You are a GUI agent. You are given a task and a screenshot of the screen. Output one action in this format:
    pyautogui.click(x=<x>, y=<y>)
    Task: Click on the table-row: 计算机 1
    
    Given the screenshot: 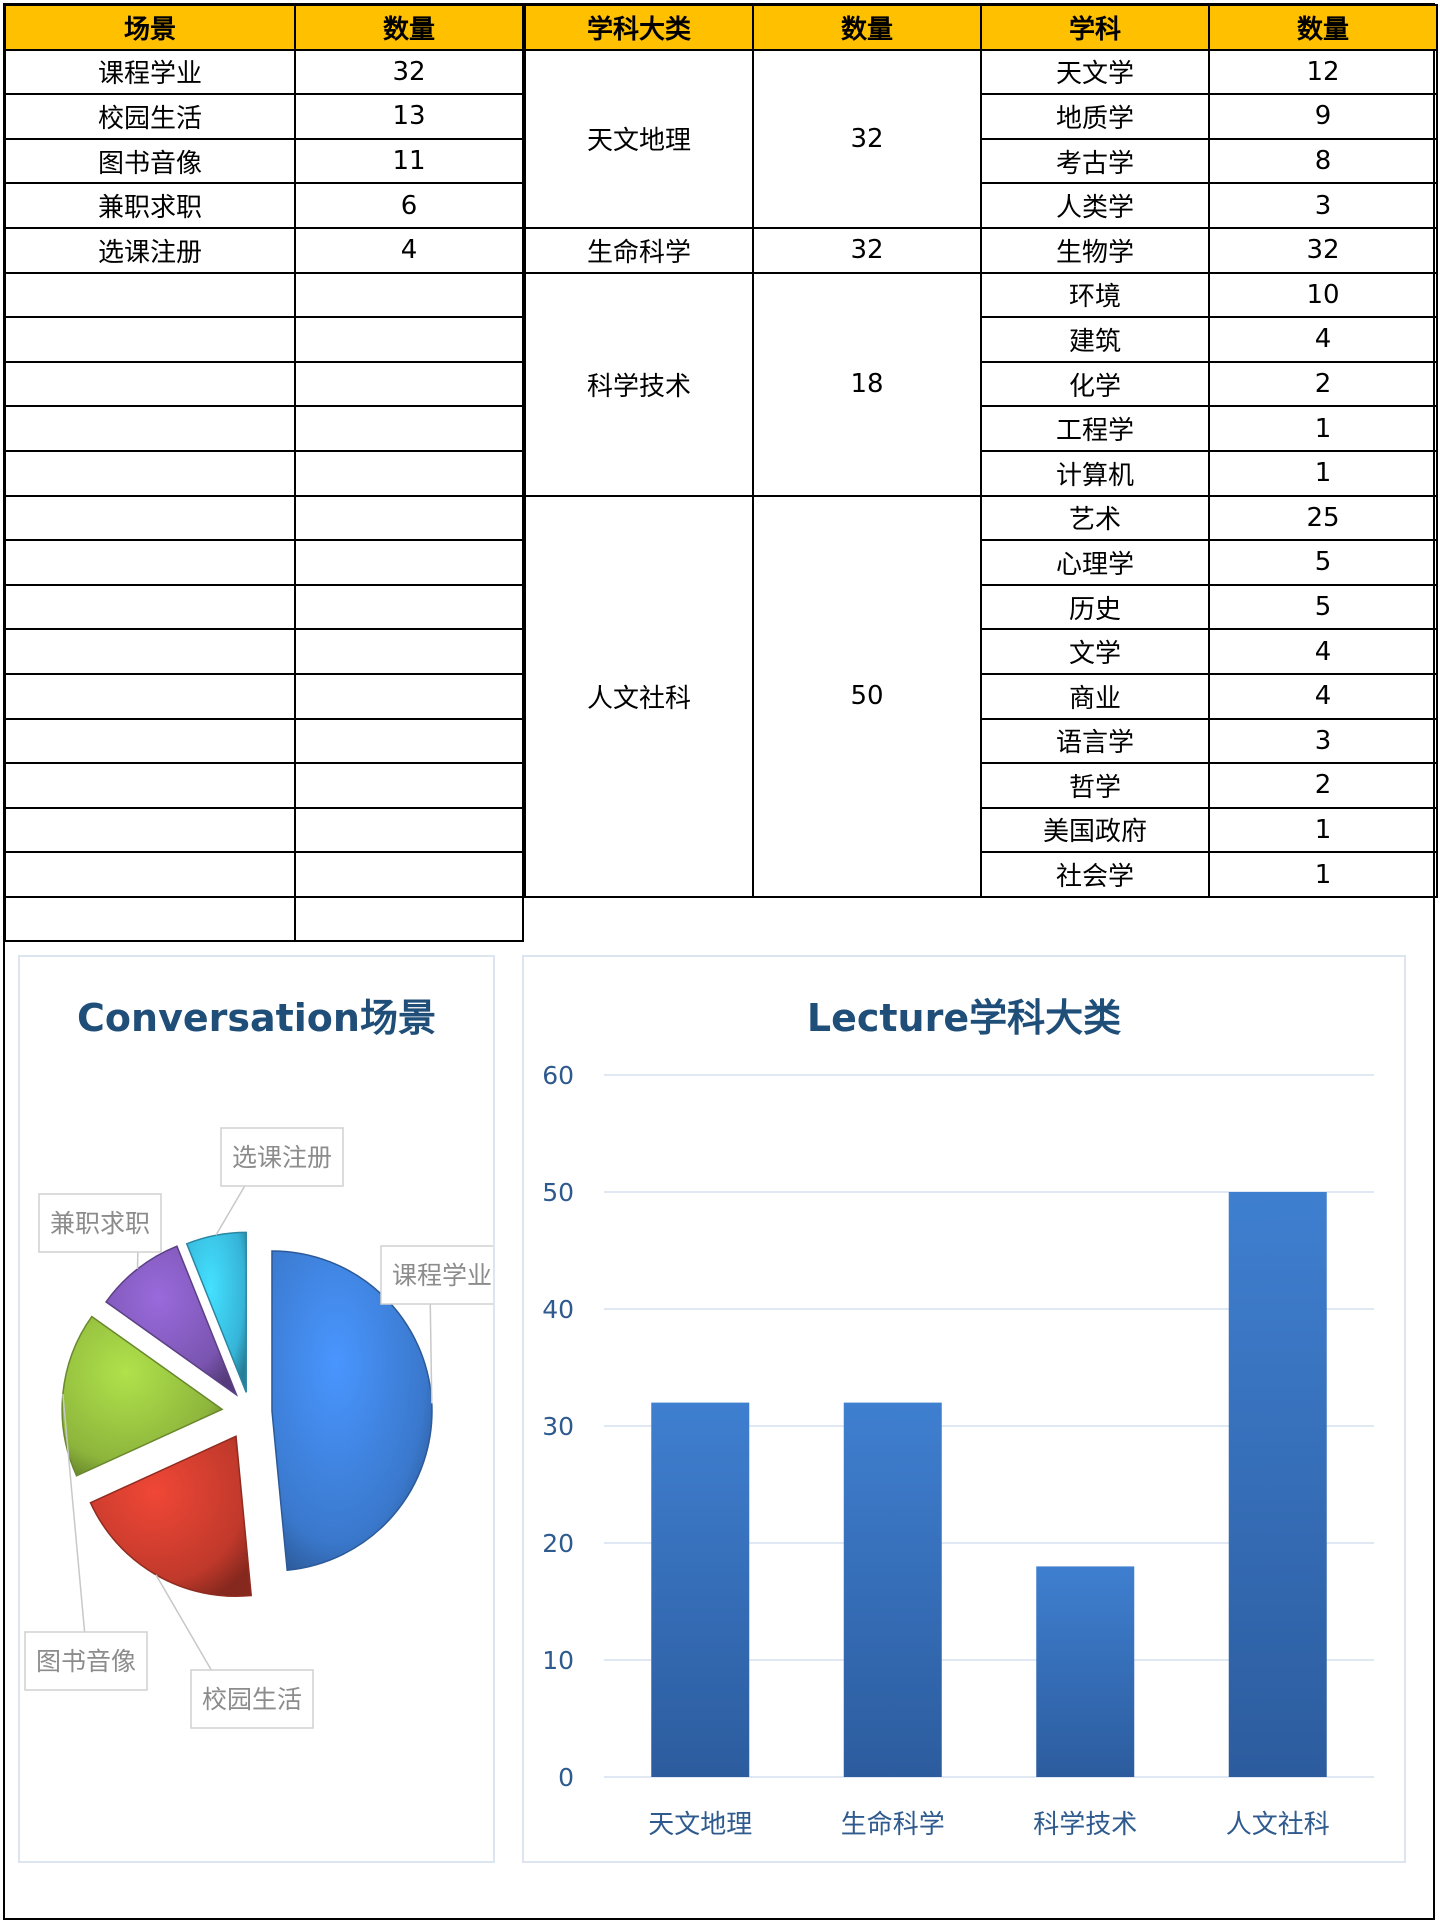 What is the action you would take?
    pyautogui.click(x=981, y=473)
    